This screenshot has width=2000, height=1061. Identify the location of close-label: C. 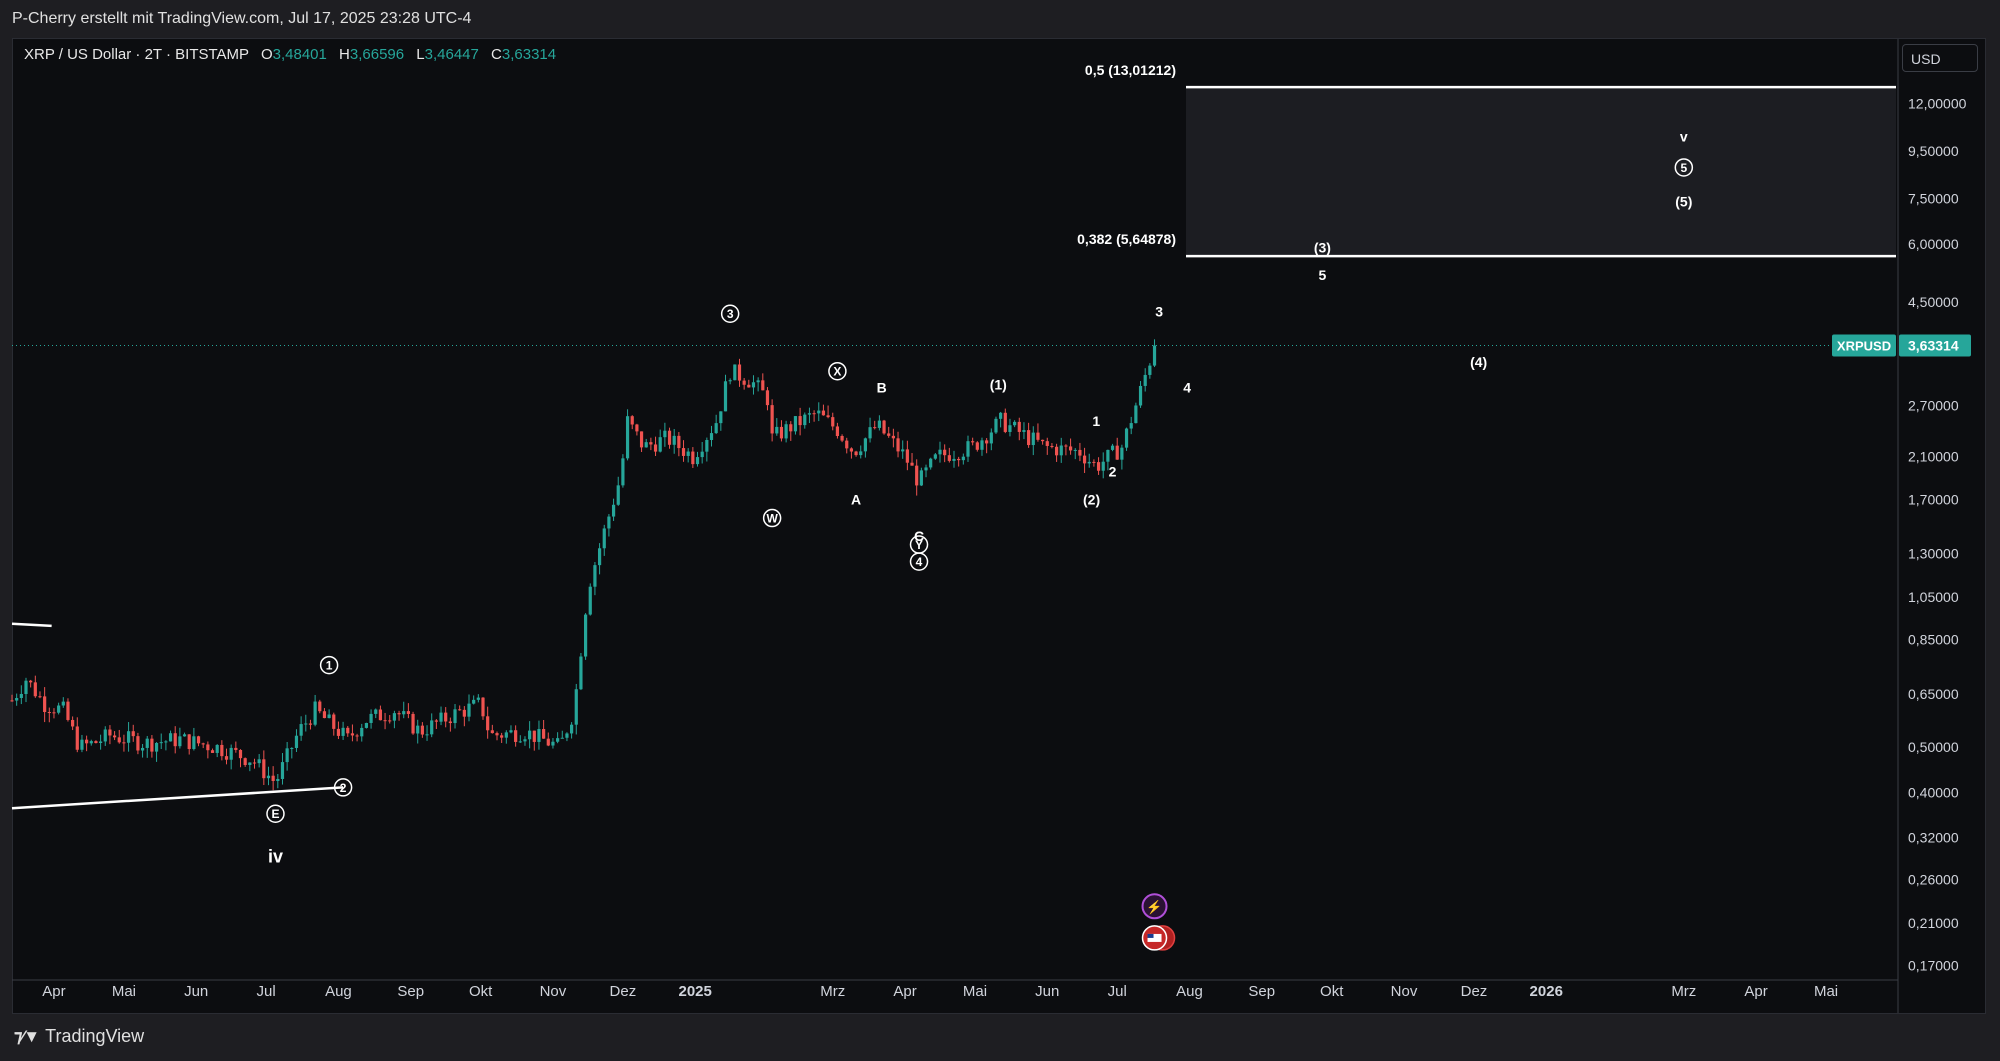
(496, 54).